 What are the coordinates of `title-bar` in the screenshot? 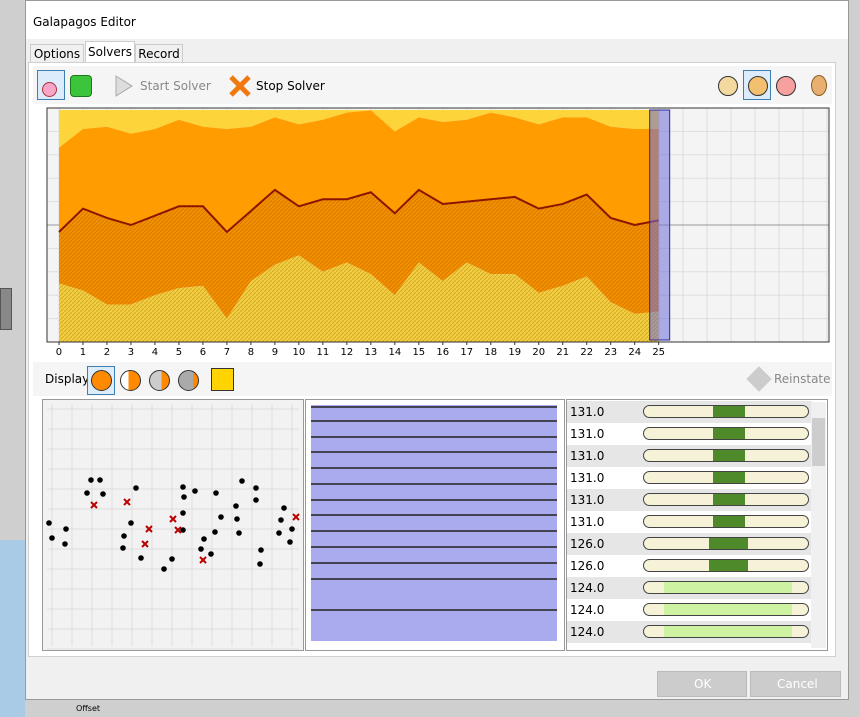 It's located at (437, 20).